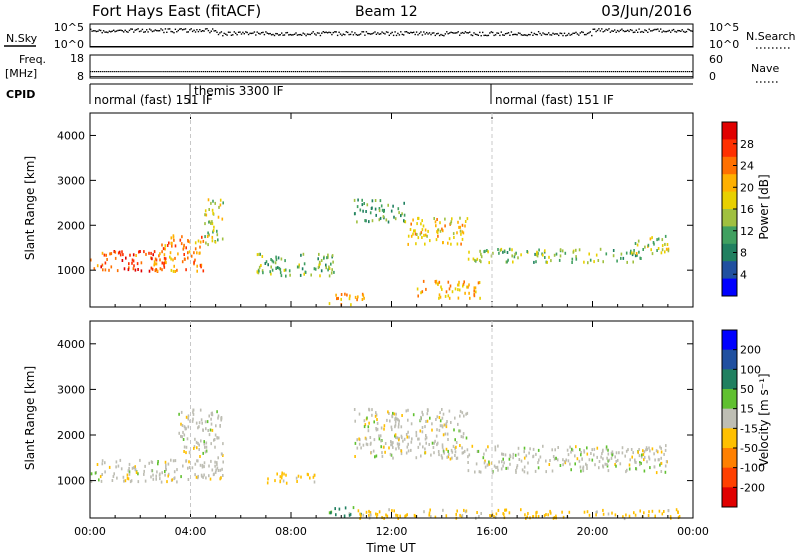  I want to click on nave-trace, so click(391, 76).